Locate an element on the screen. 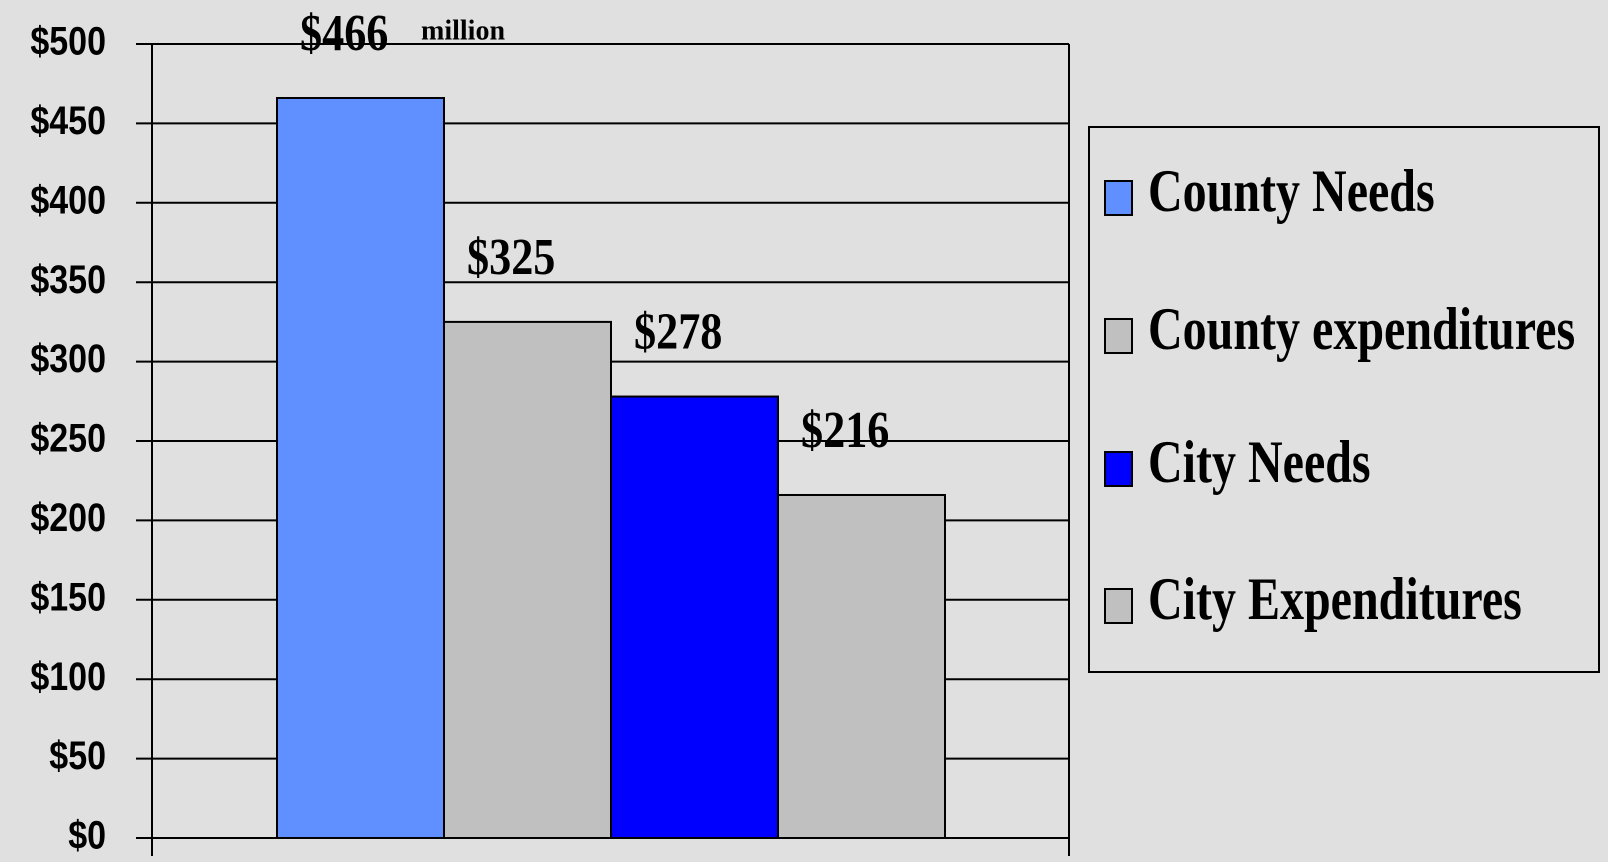  y-tick-label: $250 is located at coordinates (68, 437).